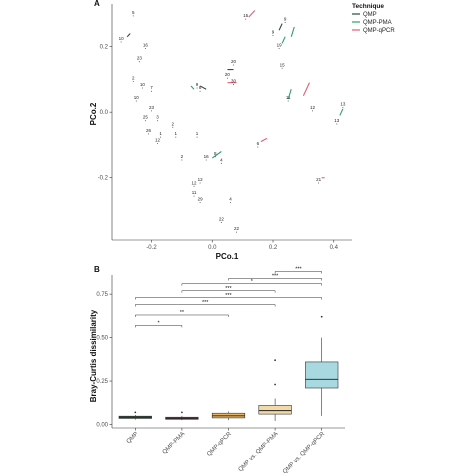 Image resolution: width=474 pixels, height=474 pixels. I want to click on y-tick-label-b: 0.50, so click(102, 339).